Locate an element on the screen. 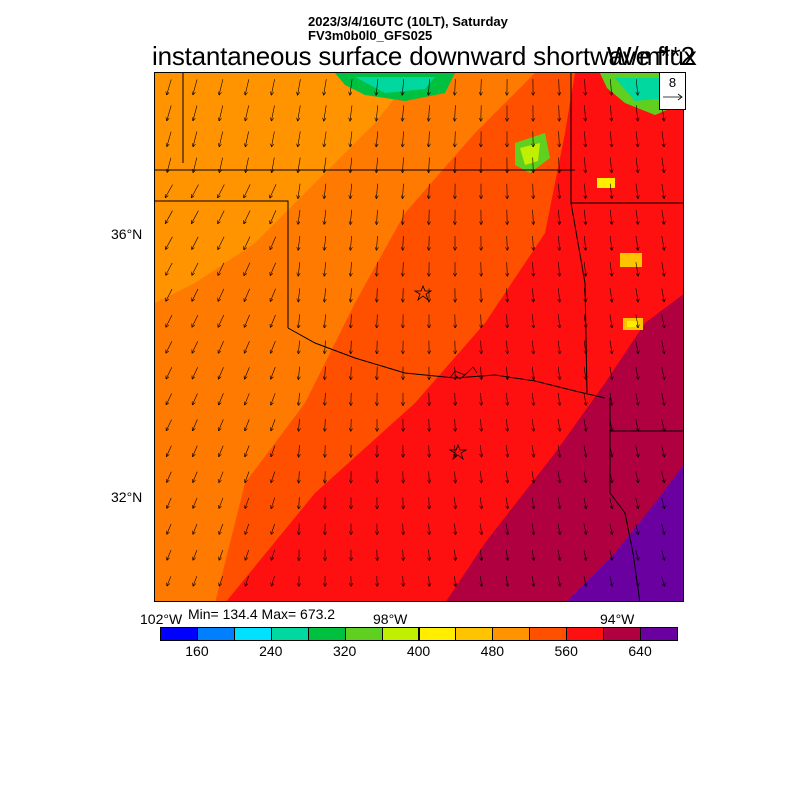  field-southeast is located at coordinates (564, 447).